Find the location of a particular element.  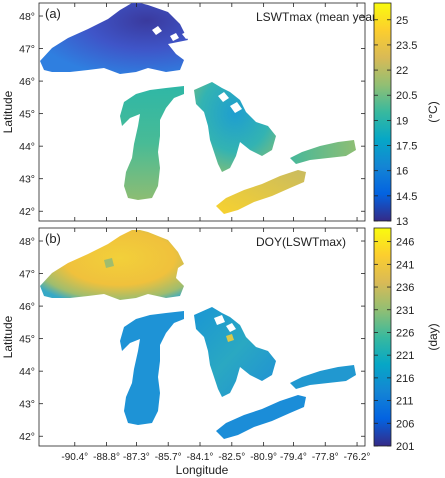

panel-a-label: (a) is located at coordinates (53, 13).